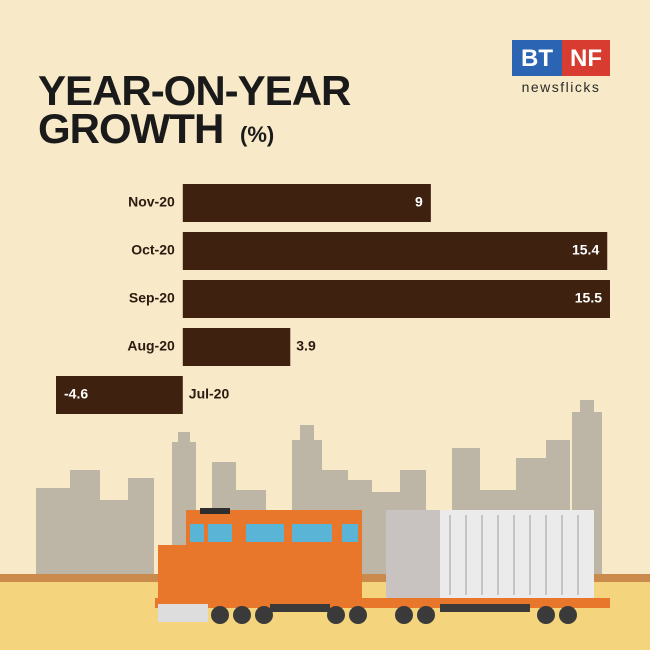 The width and height of the screenshot is (650, 650). Describe the element at coordinates (588, 298) in the screenshot. I see `value-label: 15.5` at that location.